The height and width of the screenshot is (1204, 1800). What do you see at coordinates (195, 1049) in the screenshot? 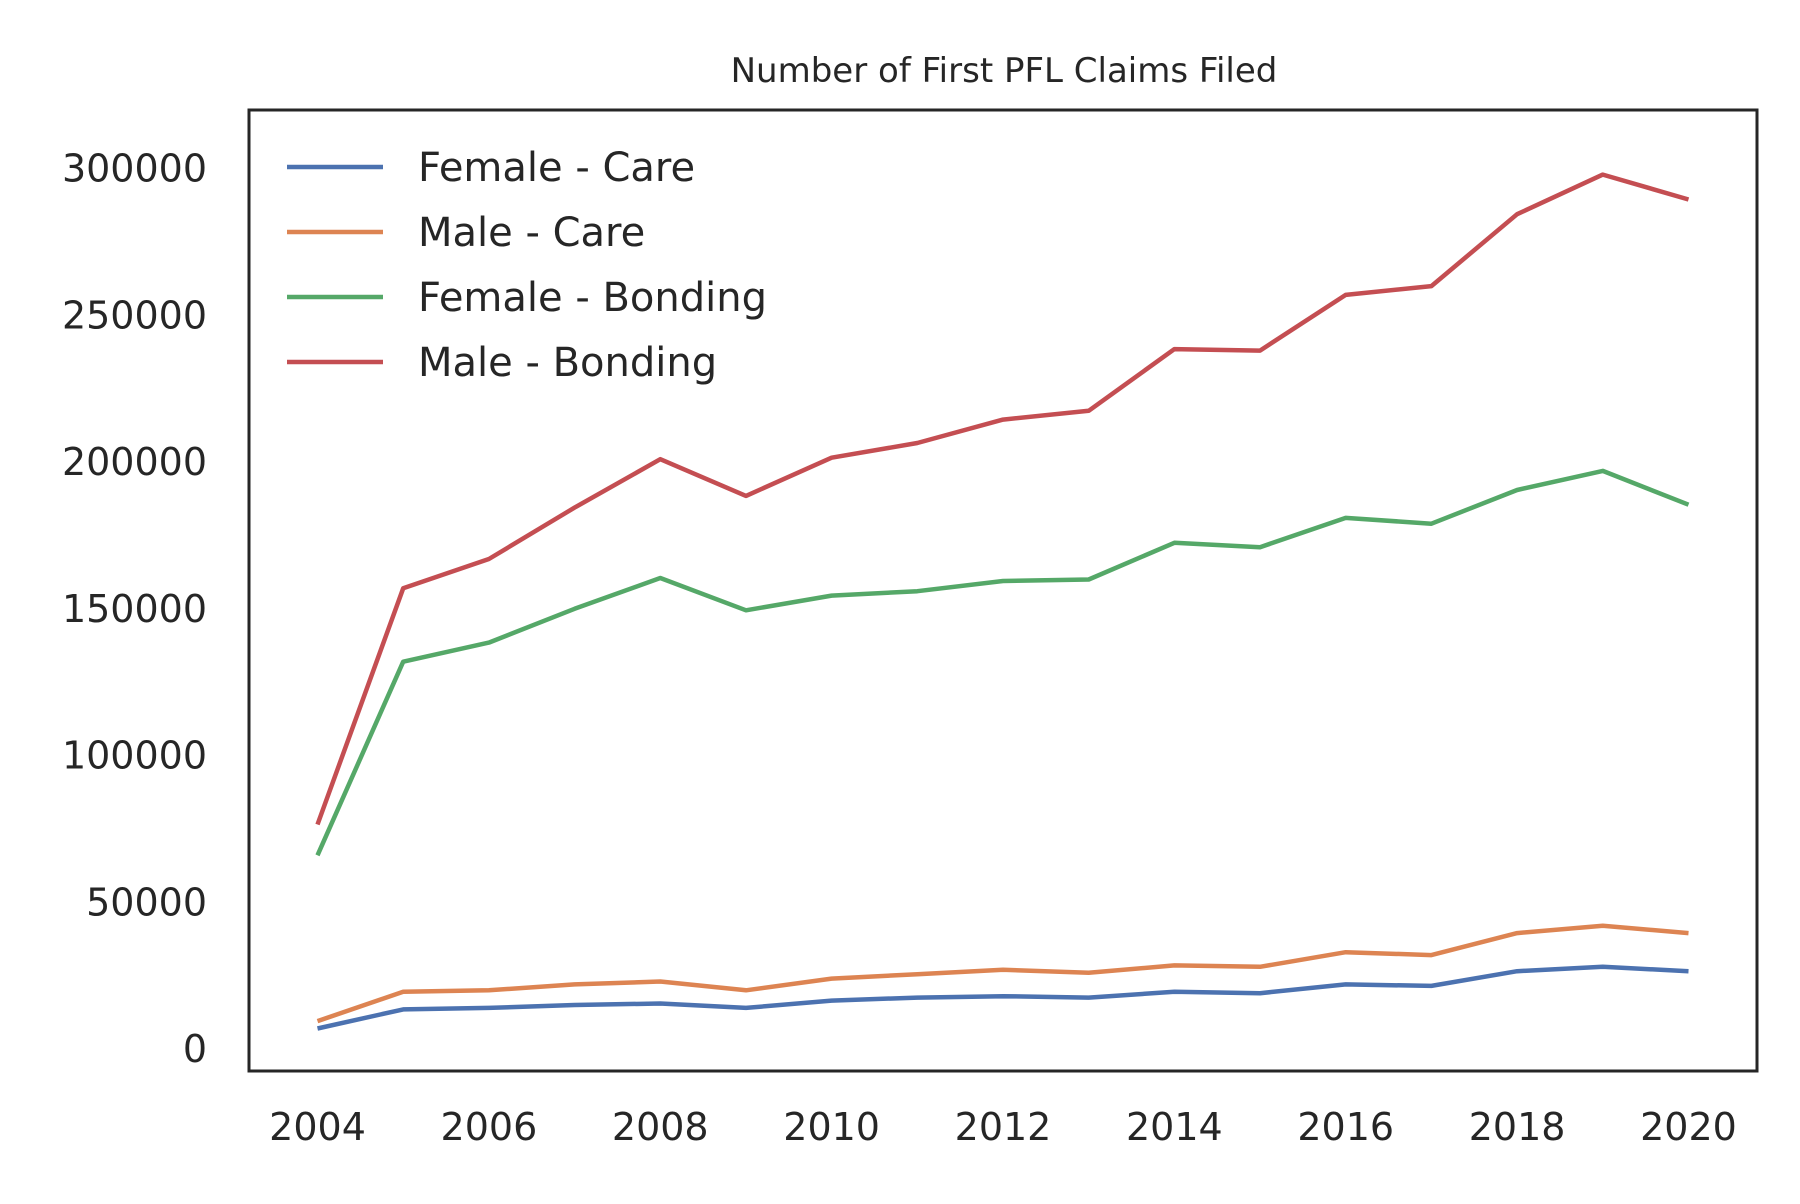
I see `y-tick-label: 0` at bounding box center [195, 1049].